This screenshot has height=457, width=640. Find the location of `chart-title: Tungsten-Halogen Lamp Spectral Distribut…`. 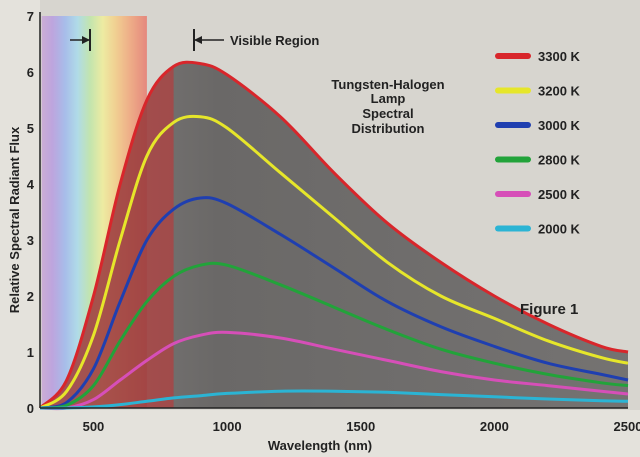

chart-title: Tungsten-Halogen Lamp Spectral Distribut… is located at coordinates (387, 106).